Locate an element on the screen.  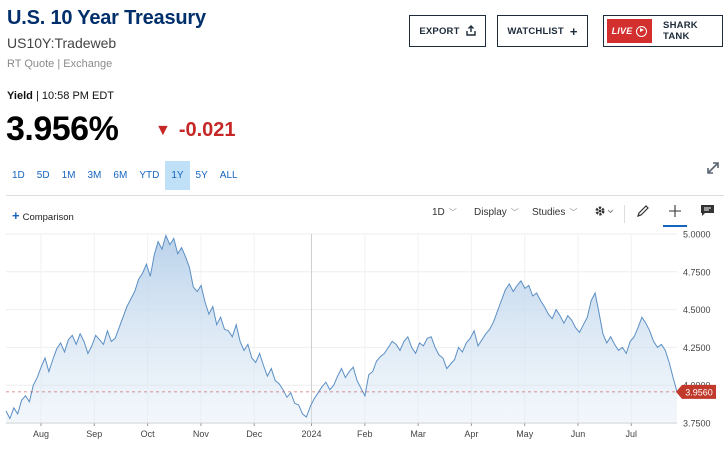
range-selector: 1D 5D 1M 3M 6M YTD 1Y 5Y ALL is located at coordinates (125, 175).